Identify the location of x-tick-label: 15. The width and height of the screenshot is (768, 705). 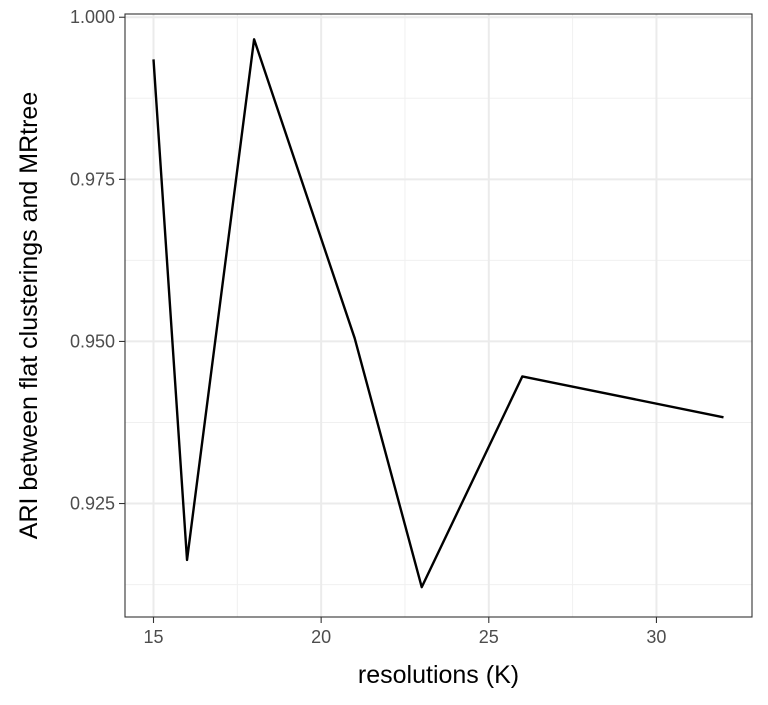
(153, 637).